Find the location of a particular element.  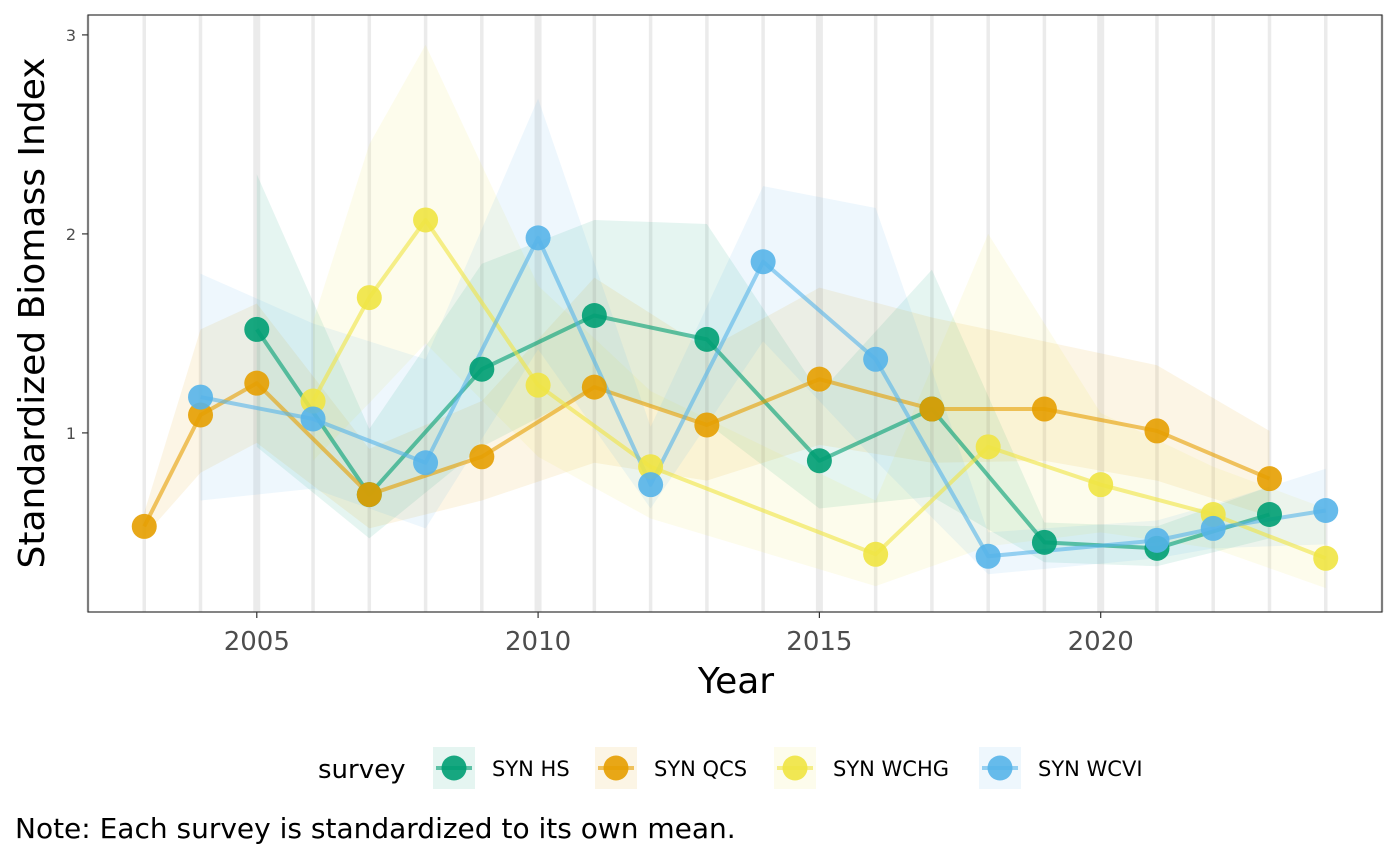

point-syn-hs-2019 is located at coordinates (1044, 542).